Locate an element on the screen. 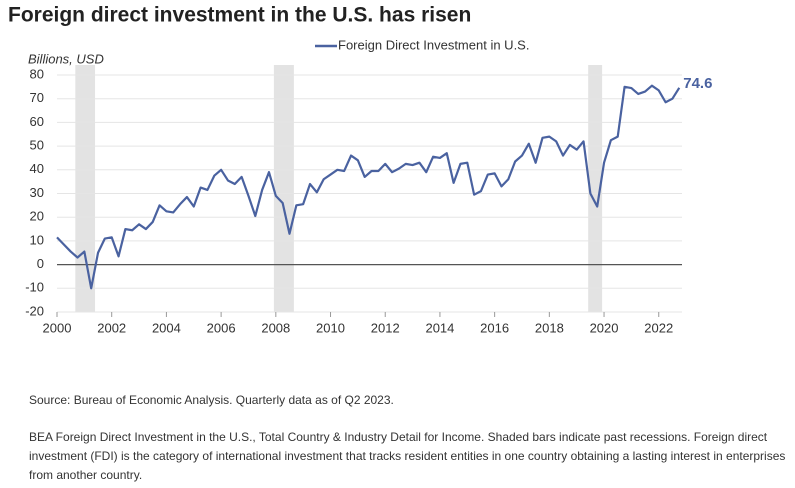 The height and width of the screenshot is (488, 795). y-tick-label: 80 is located at coordinates (37, 73).